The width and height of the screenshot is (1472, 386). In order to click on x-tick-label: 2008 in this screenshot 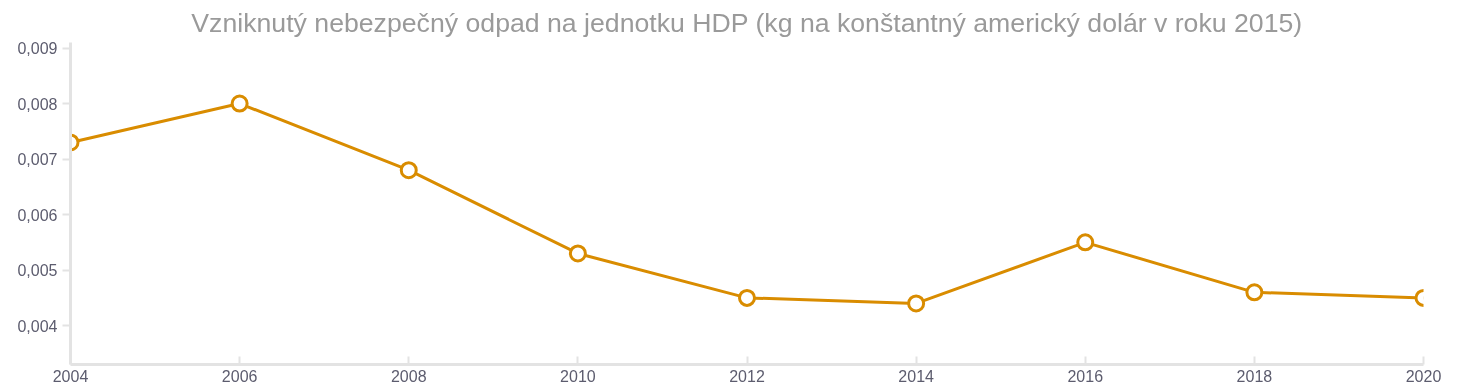, I will do `click(408, 376)`.